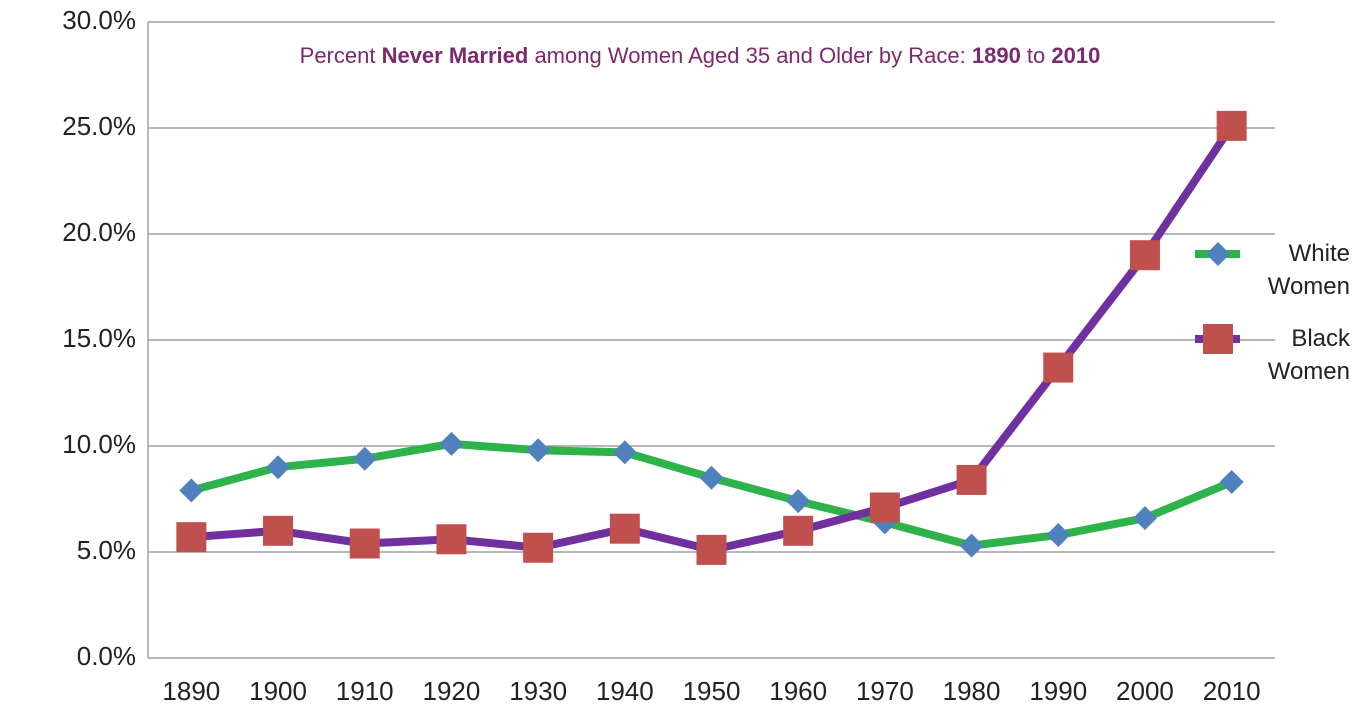 This screenshot has height=728, width=1357. What do you see at coordinates (106, 550) in the screenshot?
I see `y-tick-label: 5.0%` at bounding box center [106, 550].